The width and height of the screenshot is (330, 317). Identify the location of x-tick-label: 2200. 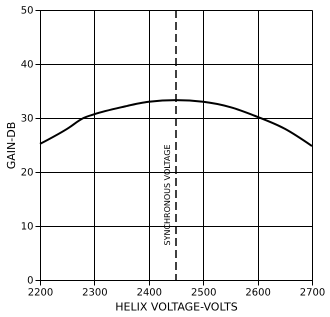
(41, 293).